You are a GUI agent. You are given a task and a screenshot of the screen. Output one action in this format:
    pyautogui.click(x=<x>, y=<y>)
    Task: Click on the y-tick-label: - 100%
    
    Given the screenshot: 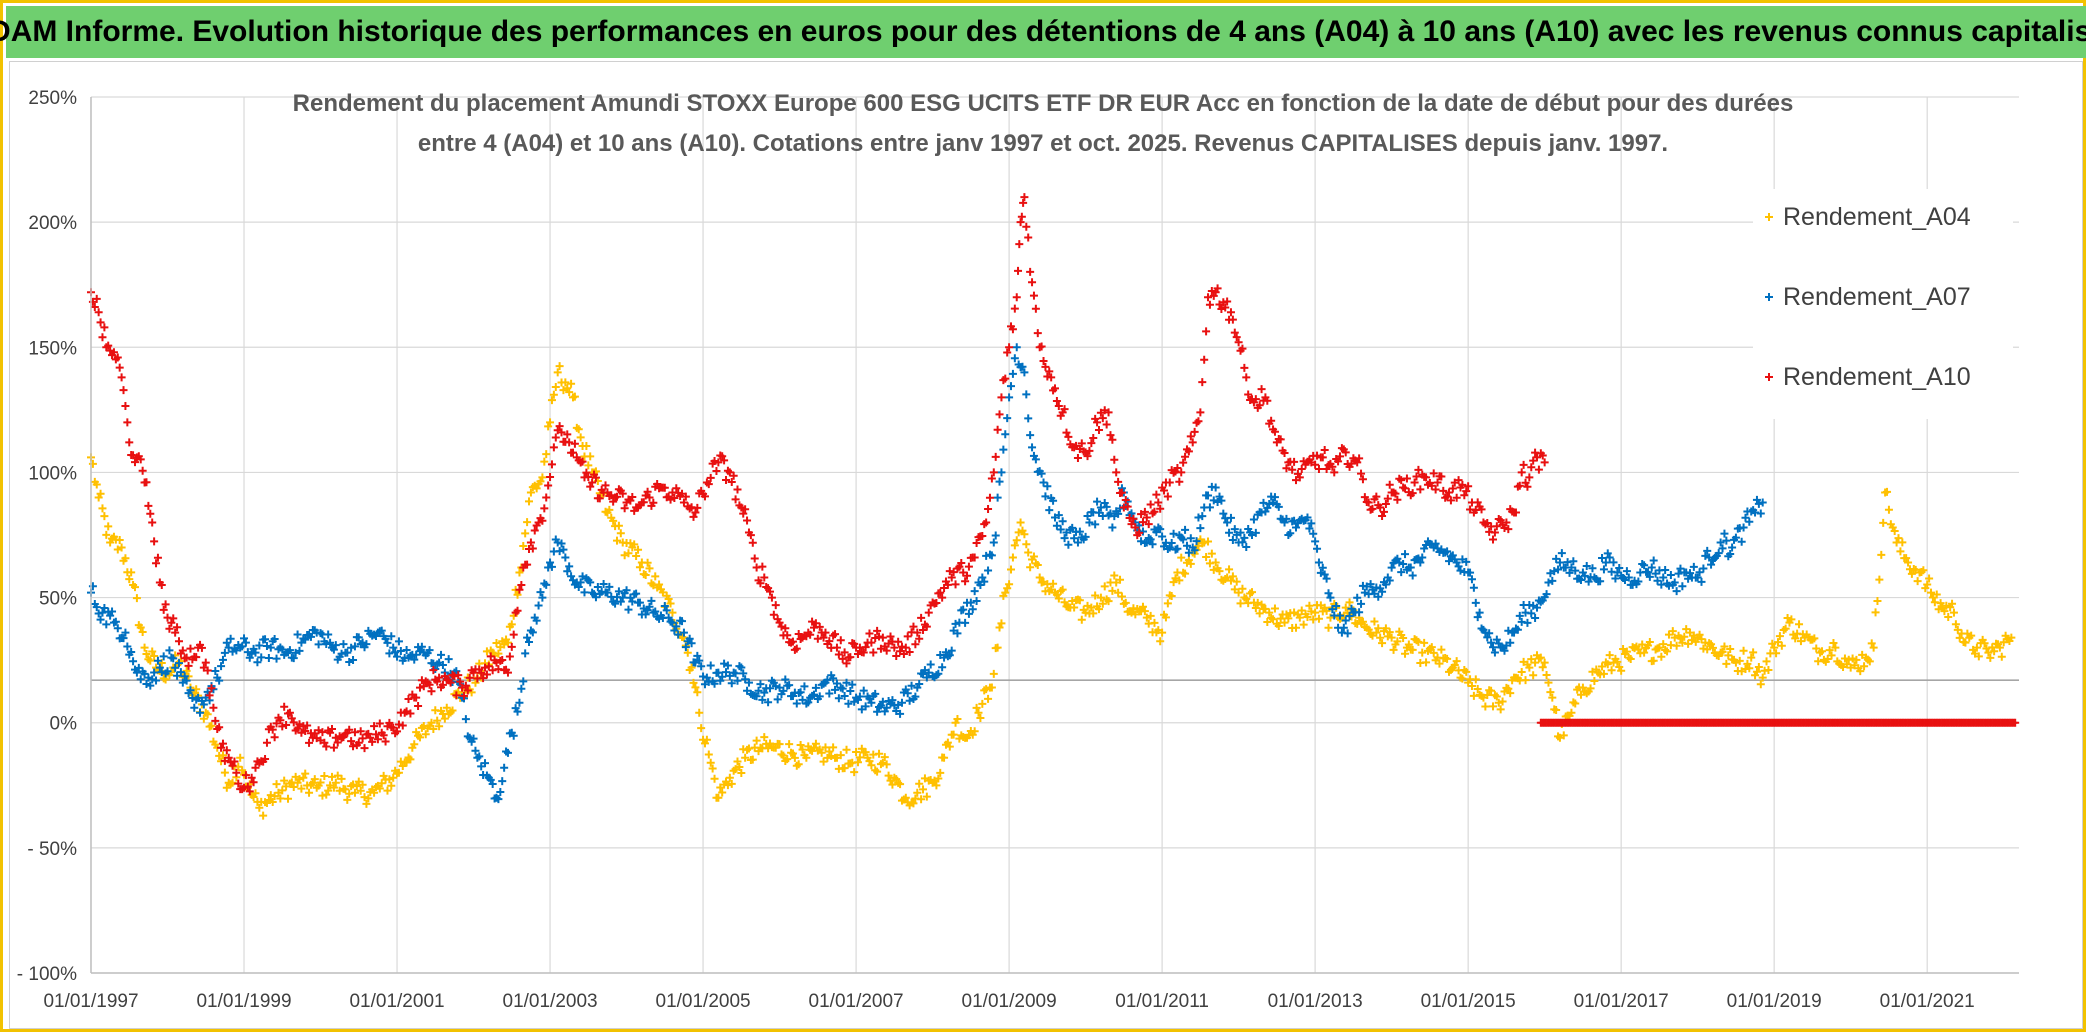 What is the action you would take?
    pyautogui.click(x=47, y=974)
    